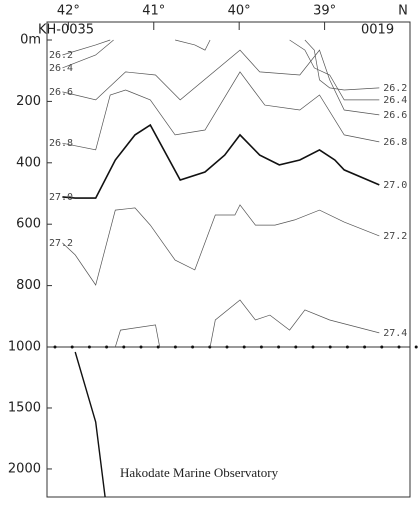  I want to click on y-tick-label: 2000, so click(24, 468).